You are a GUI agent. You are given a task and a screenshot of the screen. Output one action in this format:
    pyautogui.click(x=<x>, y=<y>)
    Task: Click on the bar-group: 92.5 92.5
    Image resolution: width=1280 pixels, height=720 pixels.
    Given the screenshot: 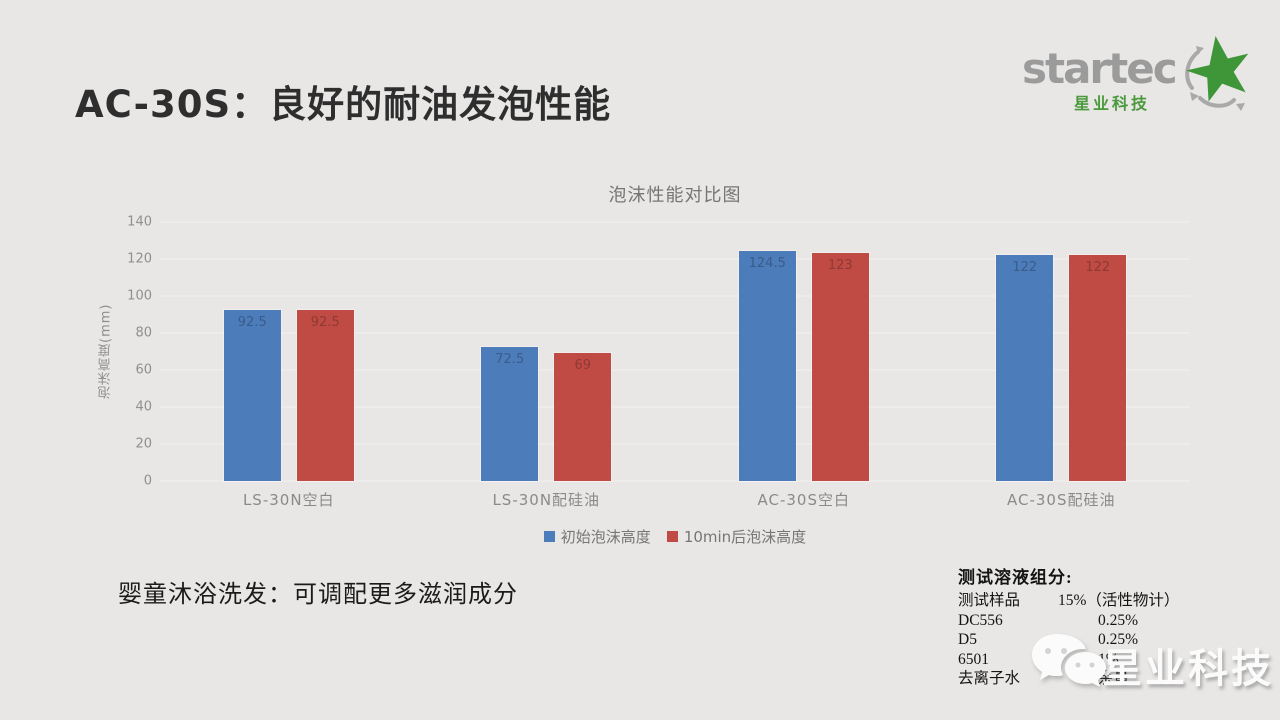 What is the action you would take?
    pyautogui.click(x=289, y=351)
    